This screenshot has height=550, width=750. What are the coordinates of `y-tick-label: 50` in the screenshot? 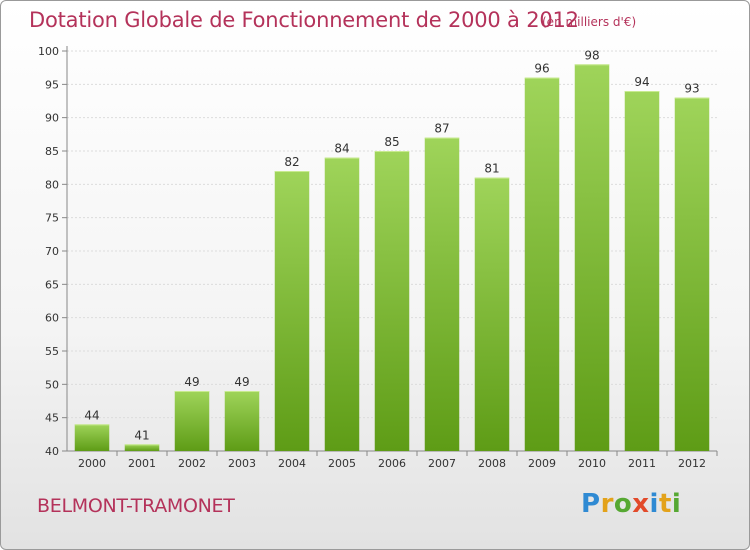 It's located at (52, 384).